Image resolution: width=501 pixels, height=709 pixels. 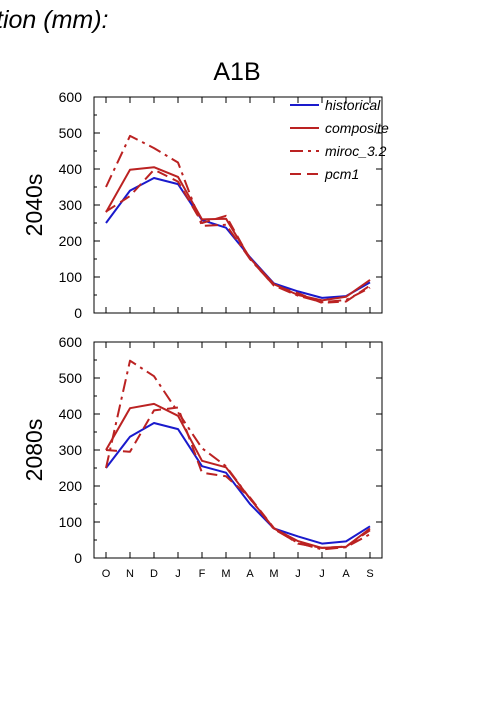 What do you see at coordinates (34, 205) in the screenshot?
I see `period-label: 2040s` at bounding box center [34, 205].